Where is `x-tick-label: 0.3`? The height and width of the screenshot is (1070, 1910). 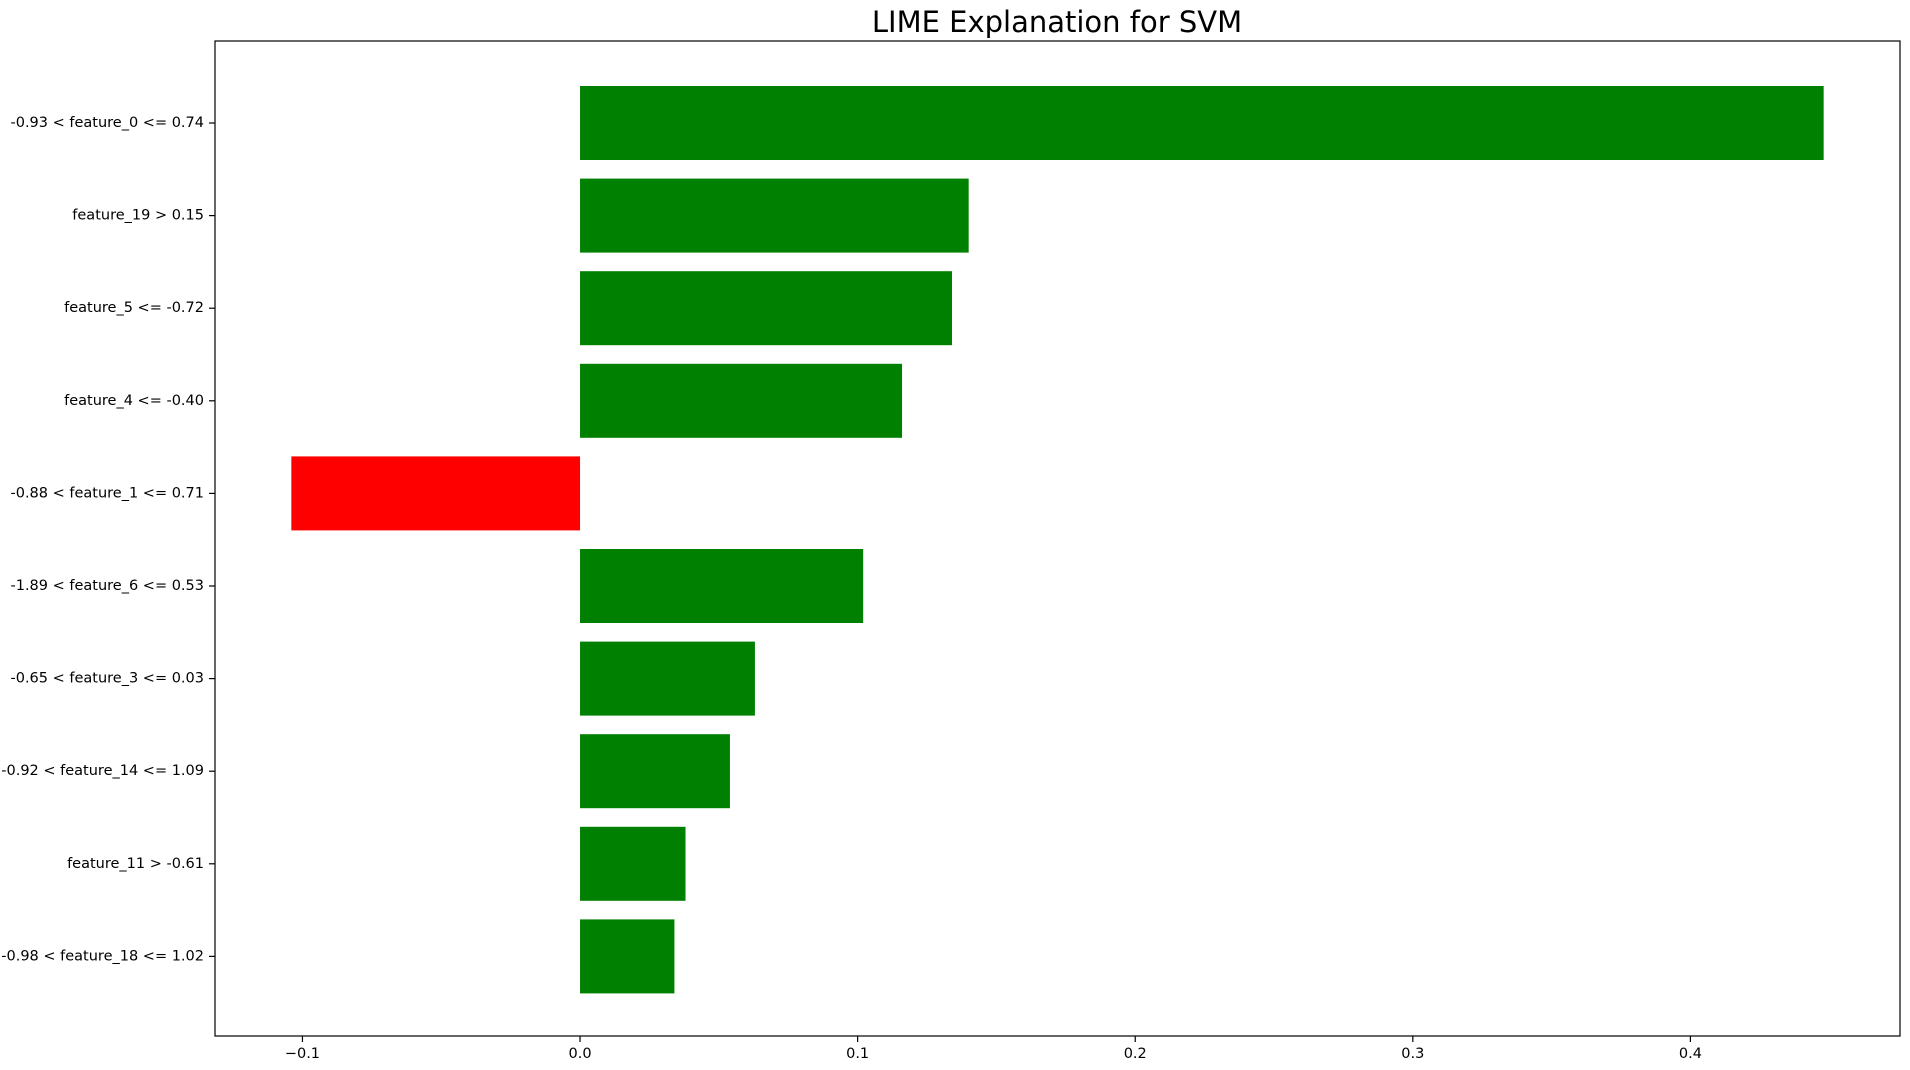 x-tick-label: 0.3 is located at coordinates (1412, 1054).